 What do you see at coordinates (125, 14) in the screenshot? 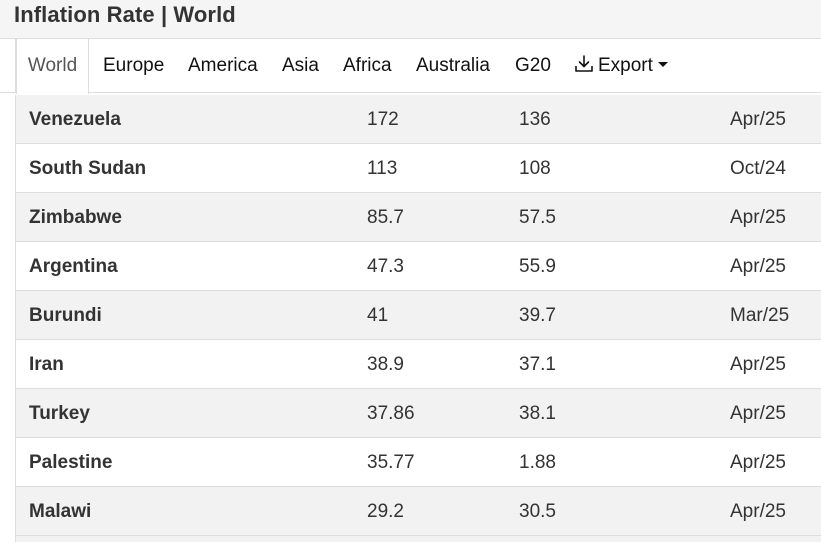
I see `page-title: Inflation Rate | World` at bounding box center [125, 14].